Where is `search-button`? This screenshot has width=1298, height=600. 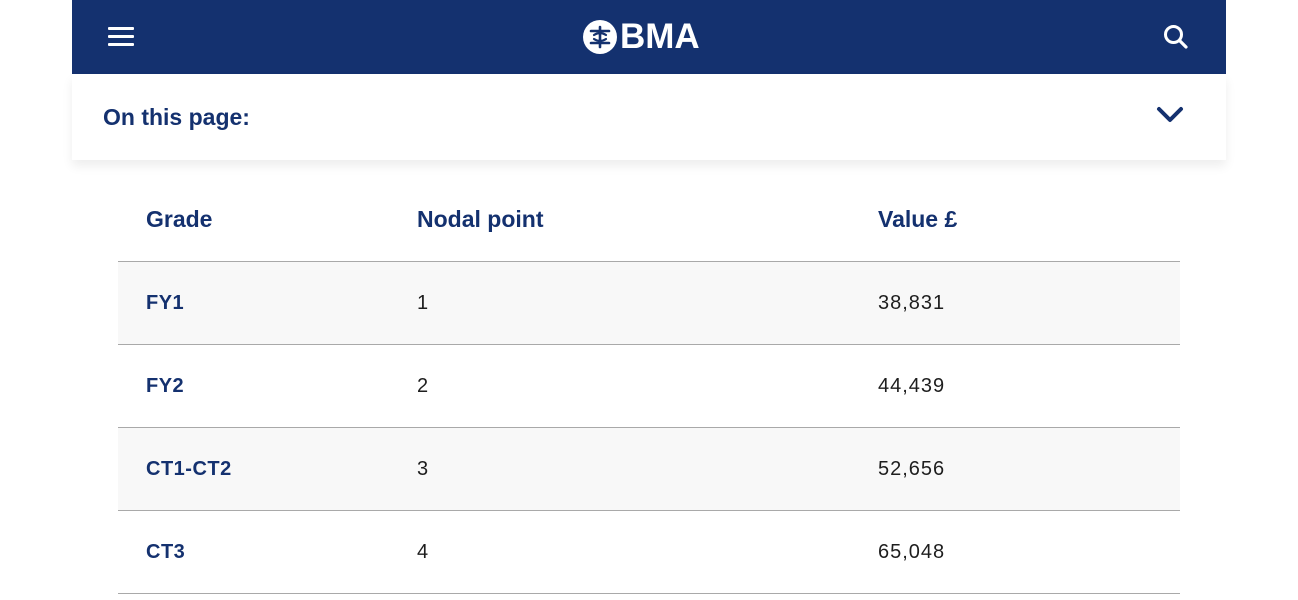 search-button is located at coordinates (1176, 37).